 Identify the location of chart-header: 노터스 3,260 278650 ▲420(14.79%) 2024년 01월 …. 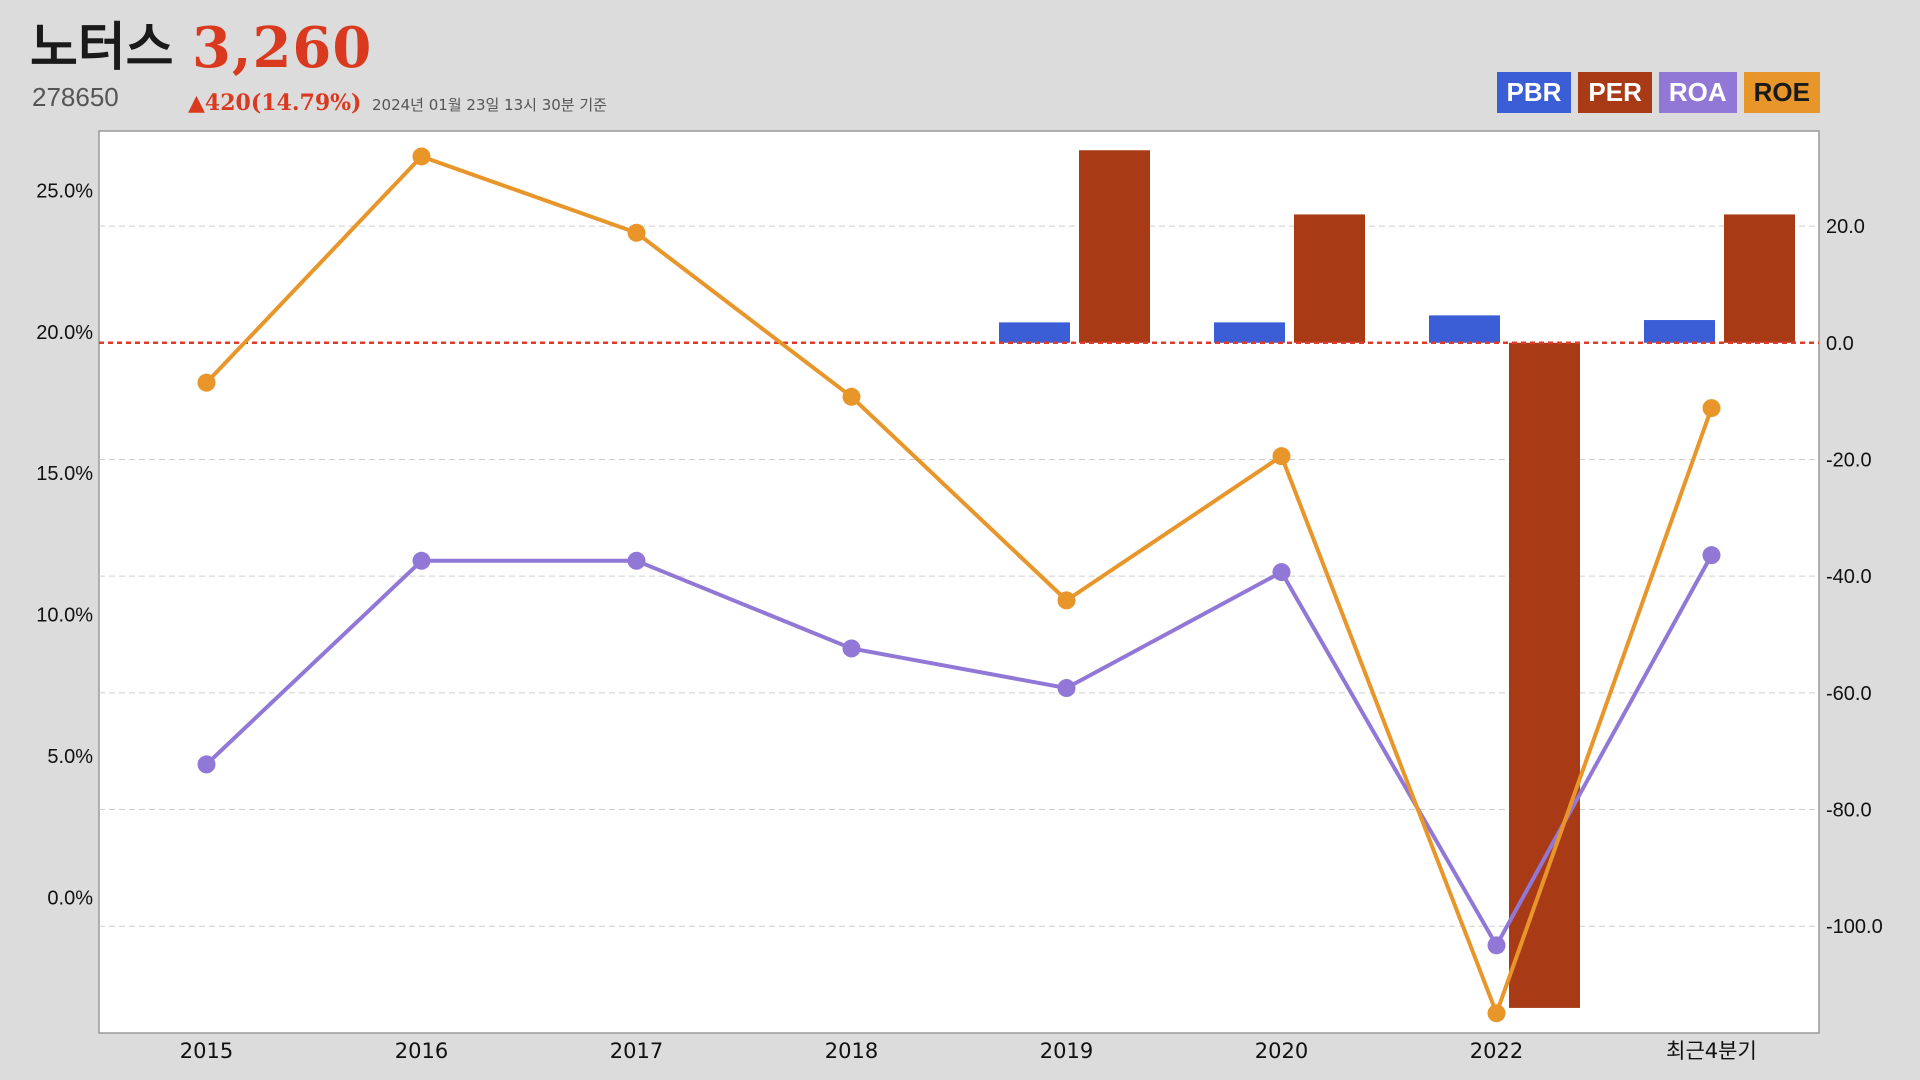
(960, 62).